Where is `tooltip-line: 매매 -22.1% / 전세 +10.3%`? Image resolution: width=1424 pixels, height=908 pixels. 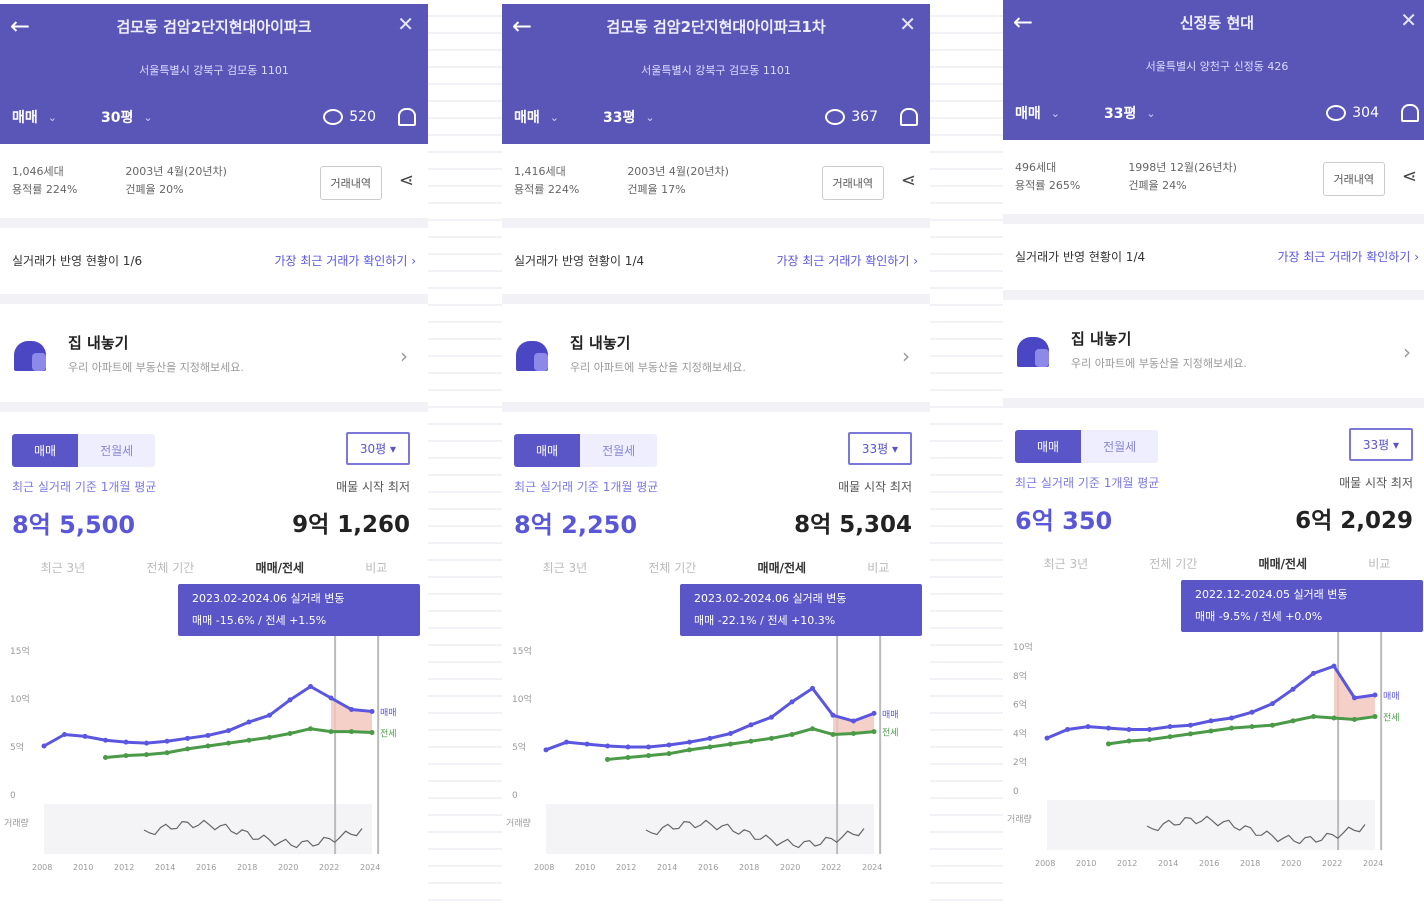 tooltip-line: 매매 -22.1% / 전세 +10.3% is located at coordinates (765, 620).